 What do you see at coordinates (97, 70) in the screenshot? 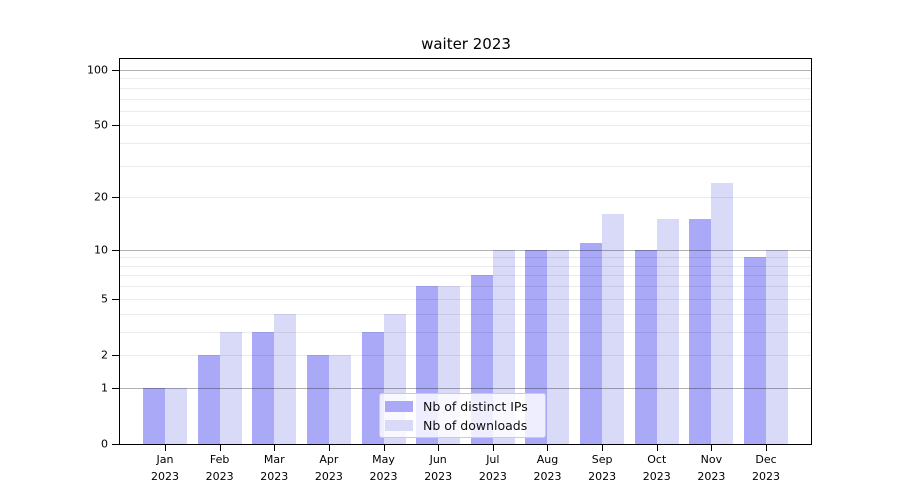
I see `y-tick-label: 100` at bounding box center [97, 70].